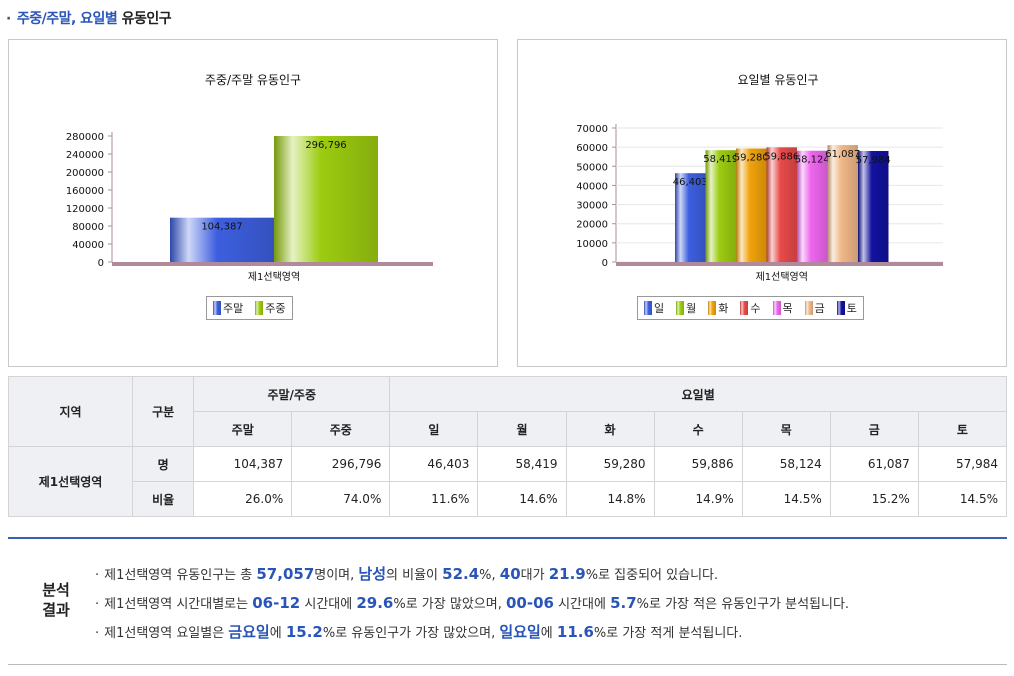  I want to click on analysis-highlight: 00-06, so click(529, 603).